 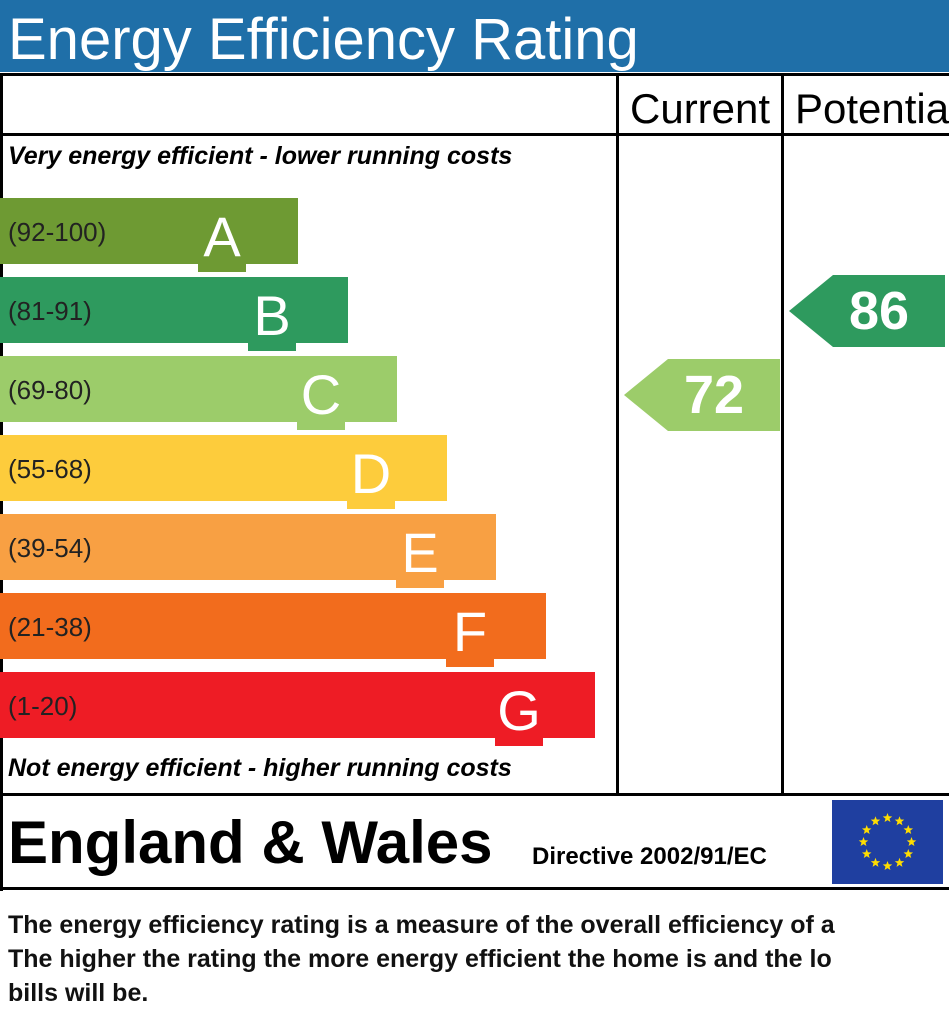 What do you see at coordinates (43, 706) in the screenshot?
I see `band-range-label: (1-20)` at bounding box center [43, 706].